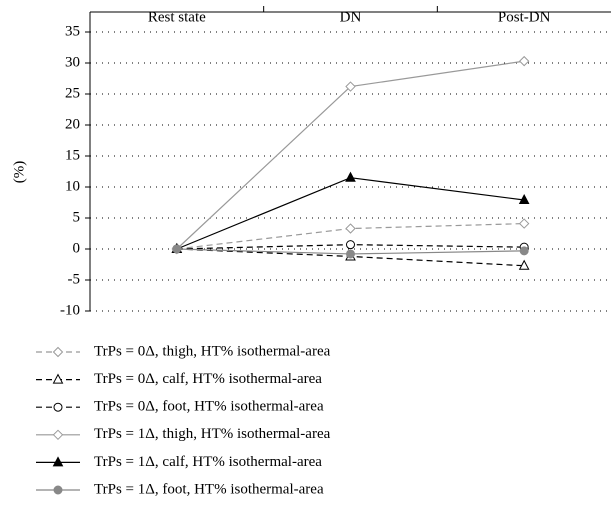 The height and width of the screenshot is (511, 611). What do you see at coordinates (72, 124) in the screenshot?
I see `y-tick-label: 20` at bounding box center [72, 124].